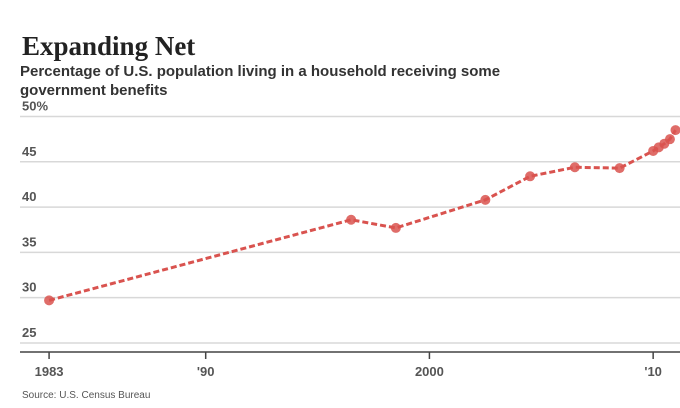  What do you see at coordinates (49, 371) in the screenshot?
I see `x-tick-label: 1983` at bounding box center [49, 371].